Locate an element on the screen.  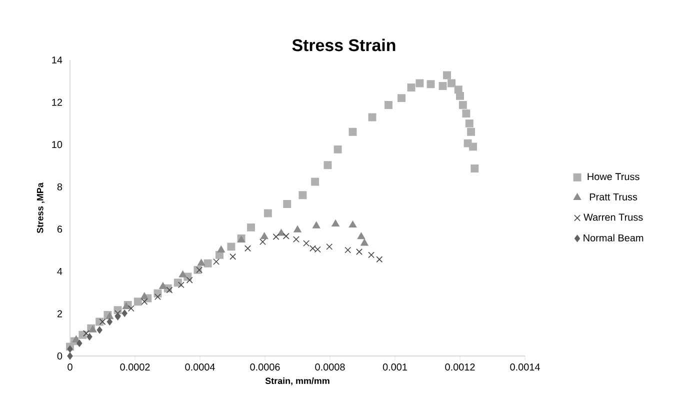
y-tick-label: 12 is located at coordinates (57, 102).